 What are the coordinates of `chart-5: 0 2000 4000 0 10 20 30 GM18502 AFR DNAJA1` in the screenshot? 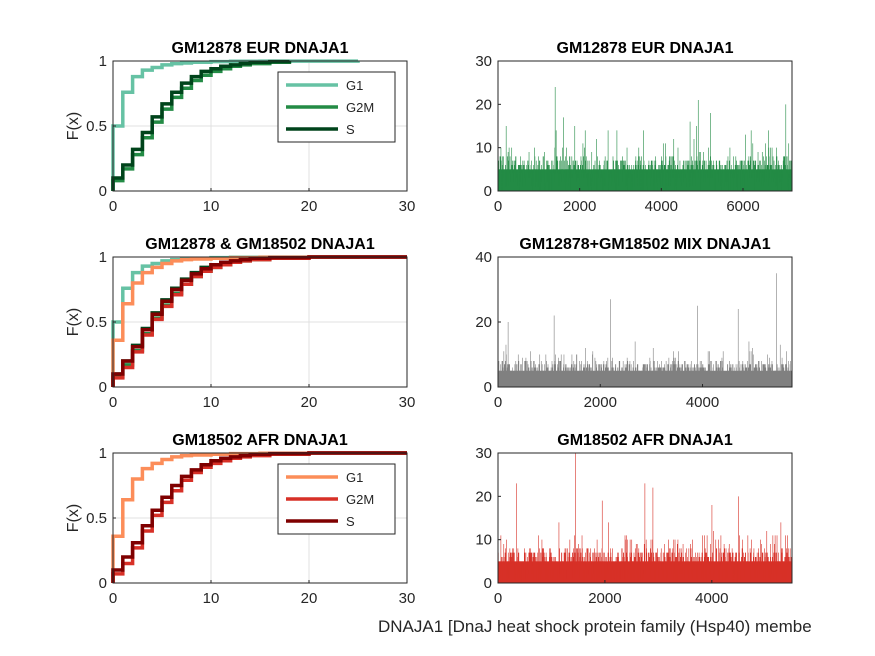 It's located at (634, 519).